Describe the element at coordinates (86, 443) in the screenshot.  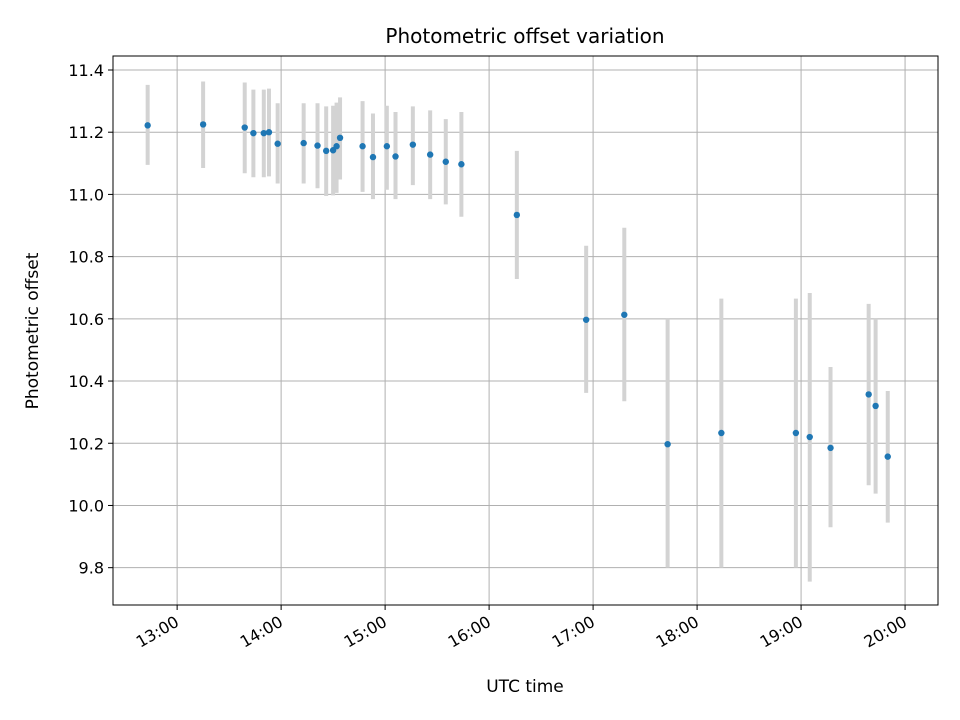
I see `y-tick-label: 10.2` at that location.